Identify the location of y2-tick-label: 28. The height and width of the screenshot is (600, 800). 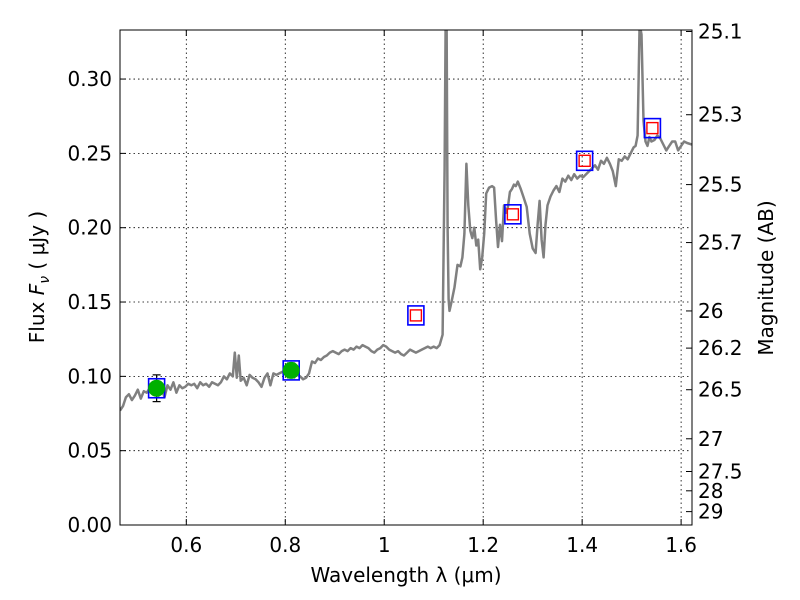
(710, 491).